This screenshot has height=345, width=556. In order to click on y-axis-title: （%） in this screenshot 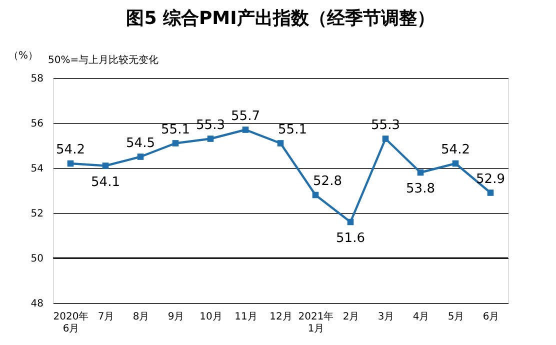, I will do `click(23, 56)`.